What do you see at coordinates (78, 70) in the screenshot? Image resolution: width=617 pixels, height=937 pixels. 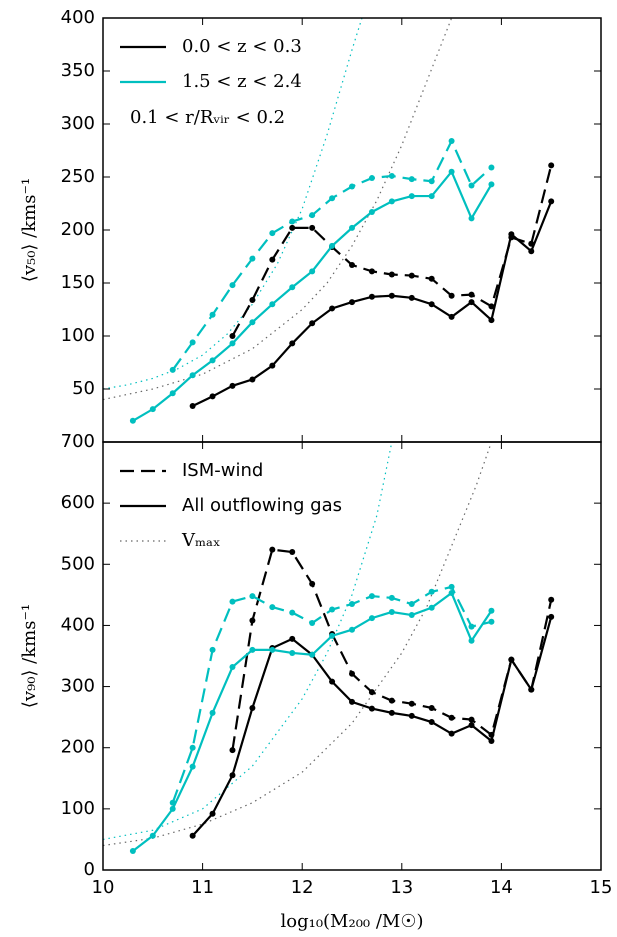 I see `y-tick-label: 350` at bounding box center [78, 70].